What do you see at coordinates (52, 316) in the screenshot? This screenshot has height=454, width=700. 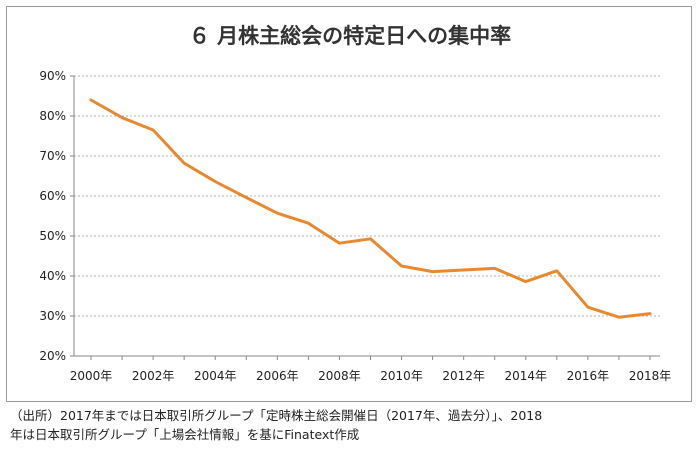 I see `y-tick-label: 30%` at bounding box center [52, 316].